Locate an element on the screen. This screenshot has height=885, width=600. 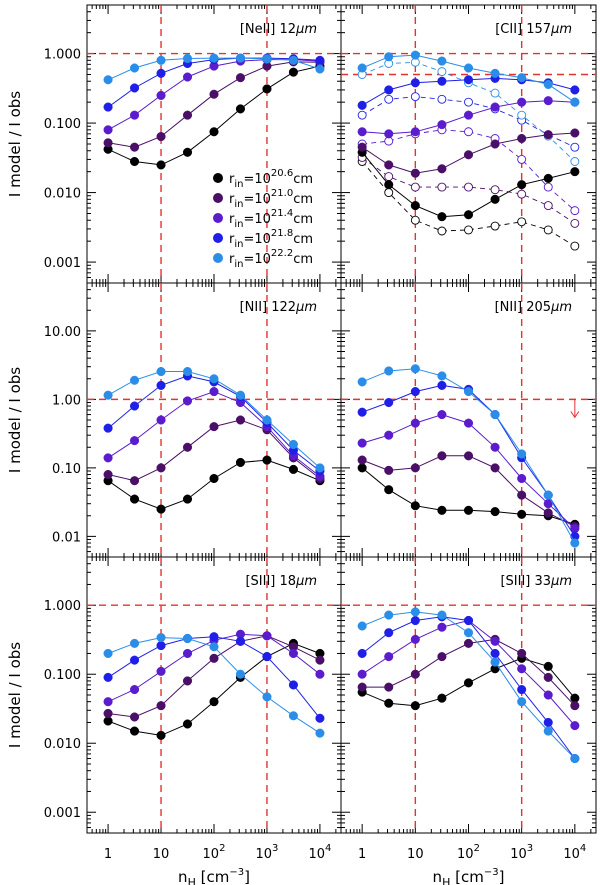
y-tick-label: 0.100 is located at coordinates (62, 675).